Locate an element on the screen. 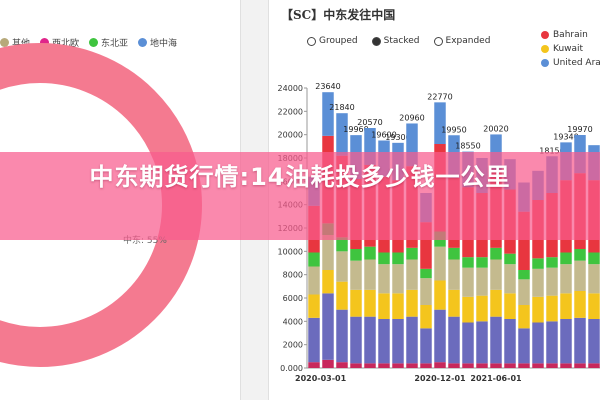  mode-option-grouped: Grouped is located at coordinates (332, 41).